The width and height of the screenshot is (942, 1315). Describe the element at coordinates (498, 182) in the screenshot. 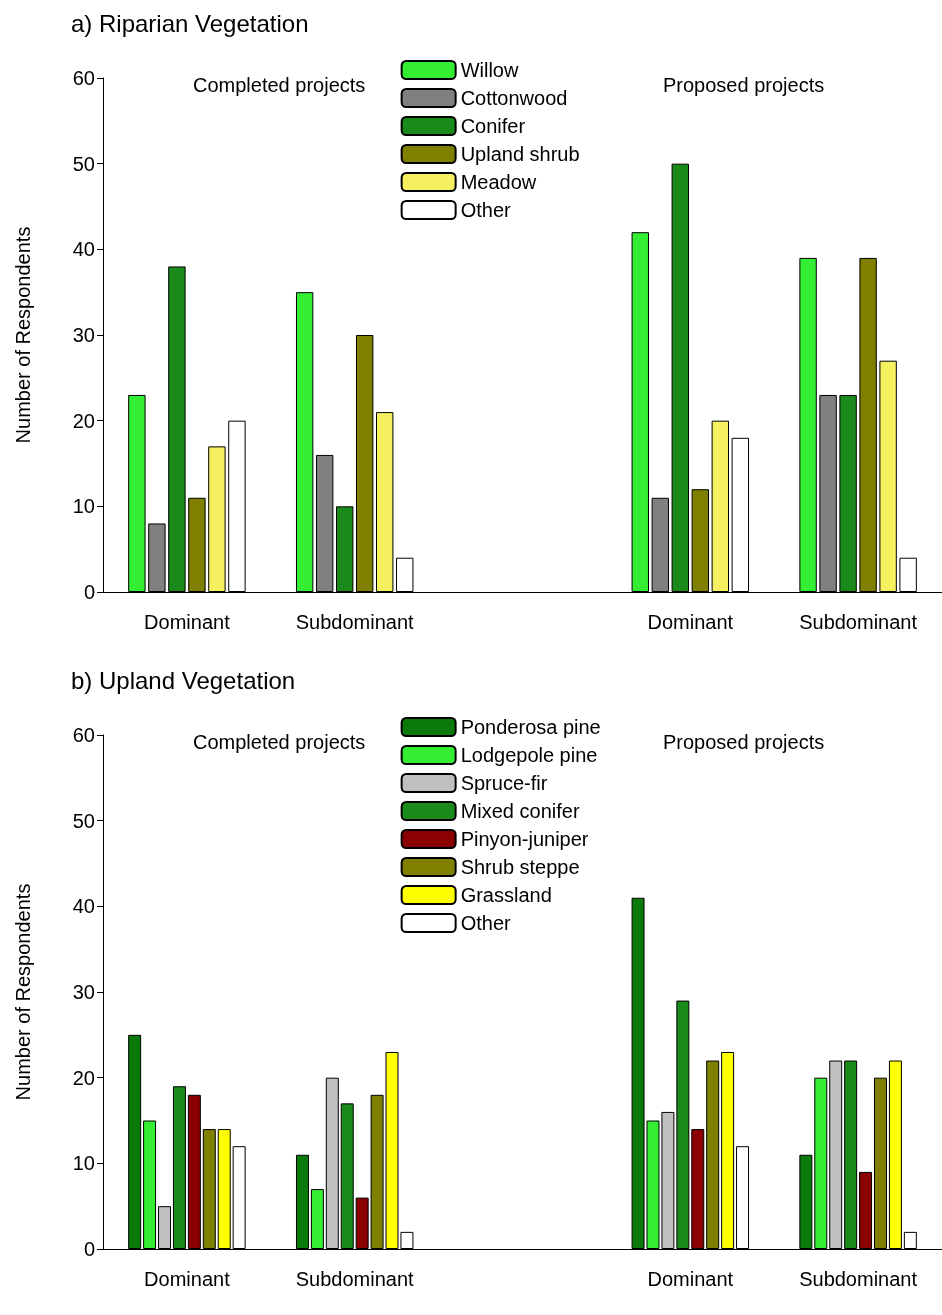

I see `legend-label: Meadow` at that location.